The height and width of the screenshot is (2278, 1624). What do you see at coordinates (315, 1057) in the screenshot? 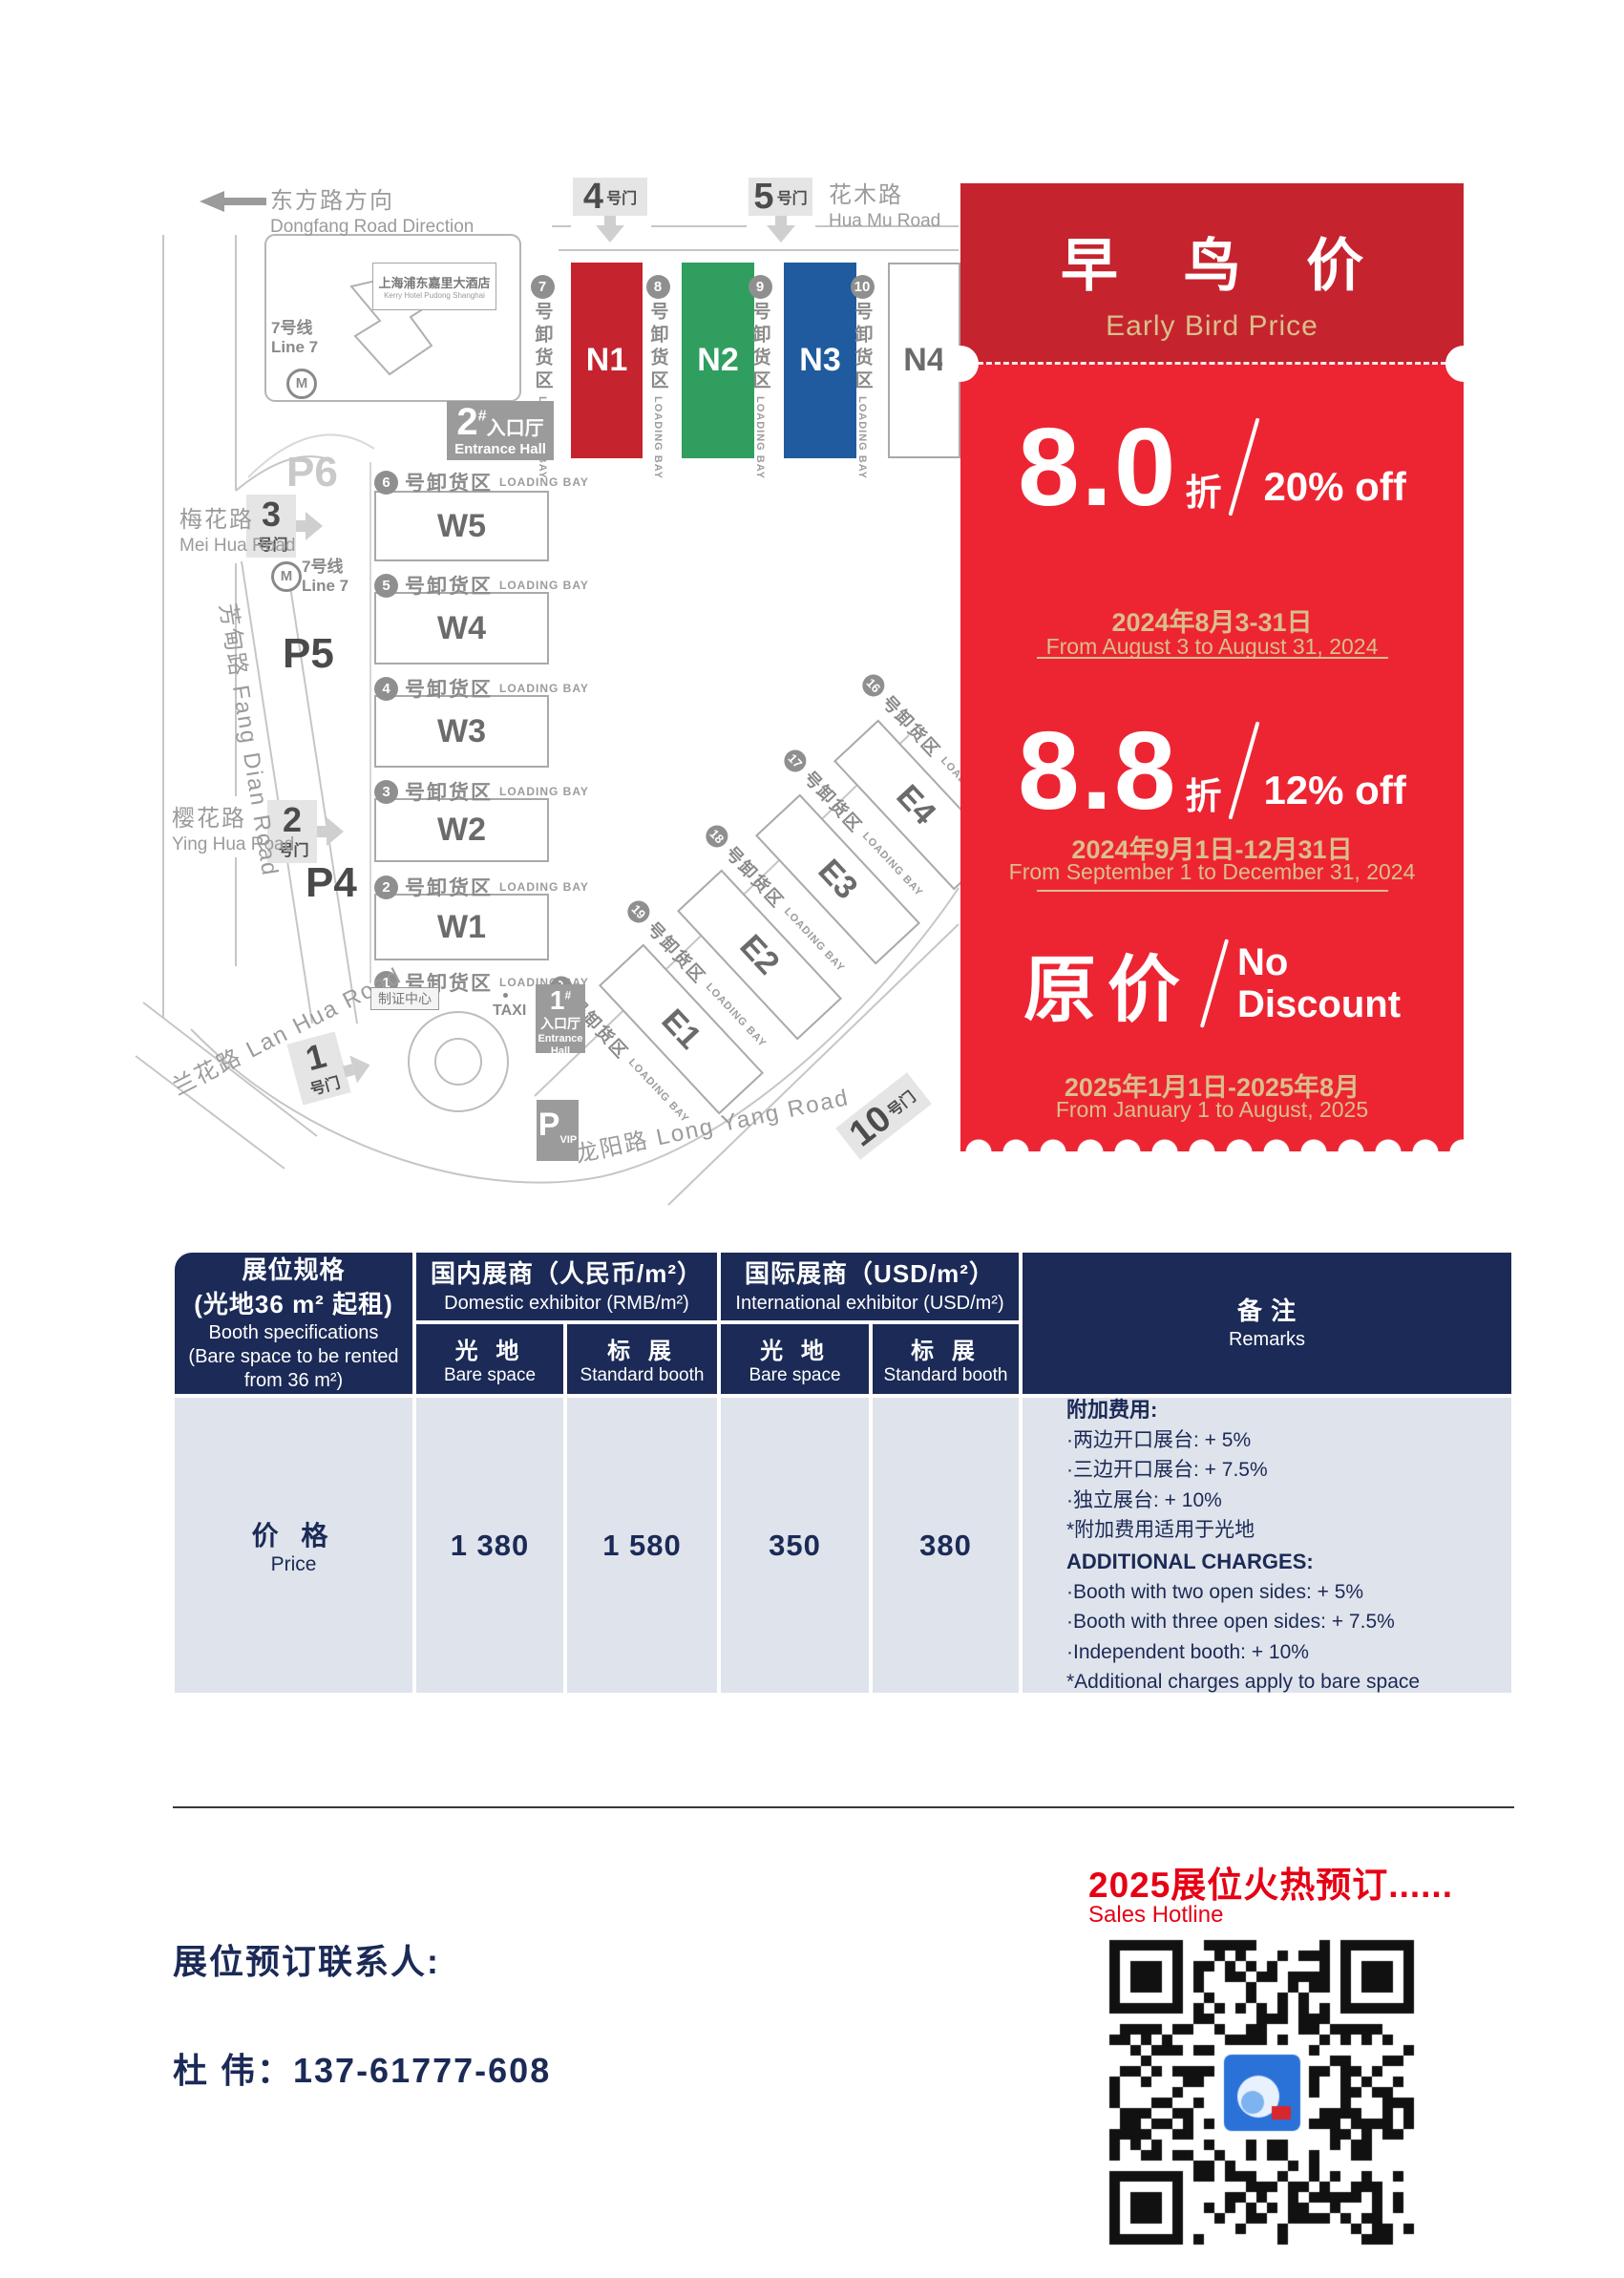
I see `gate-number: 1` at bounding box center [315, 1057].